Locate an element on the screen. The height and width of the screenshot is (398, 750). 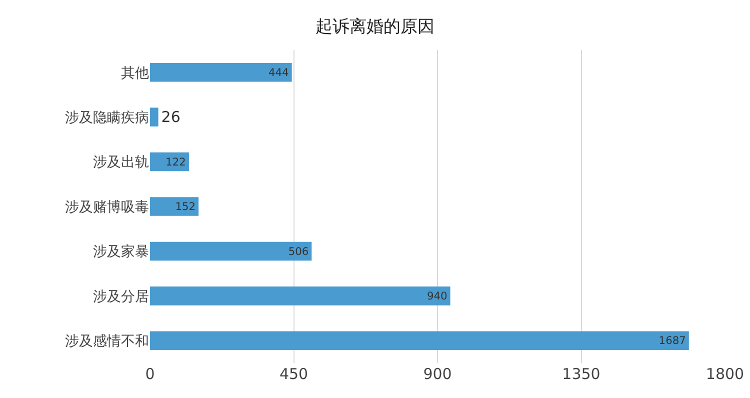
y-tick-label: 涉及赌博吸毒 is located at coordinates (107, 207).